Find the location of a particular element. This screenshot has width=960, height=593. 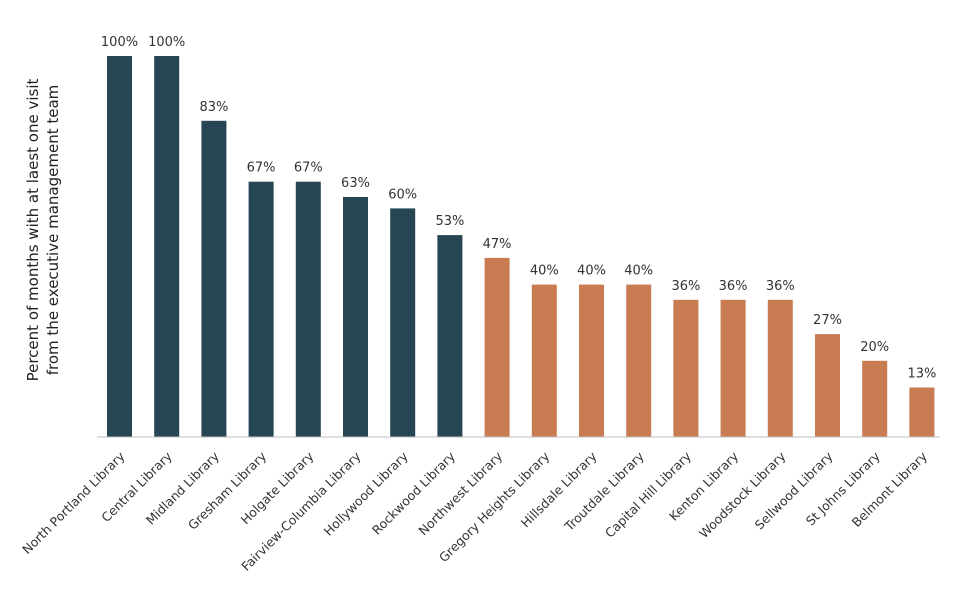

data-label-holgate-library: 67% is located at coordinates (308, 168).